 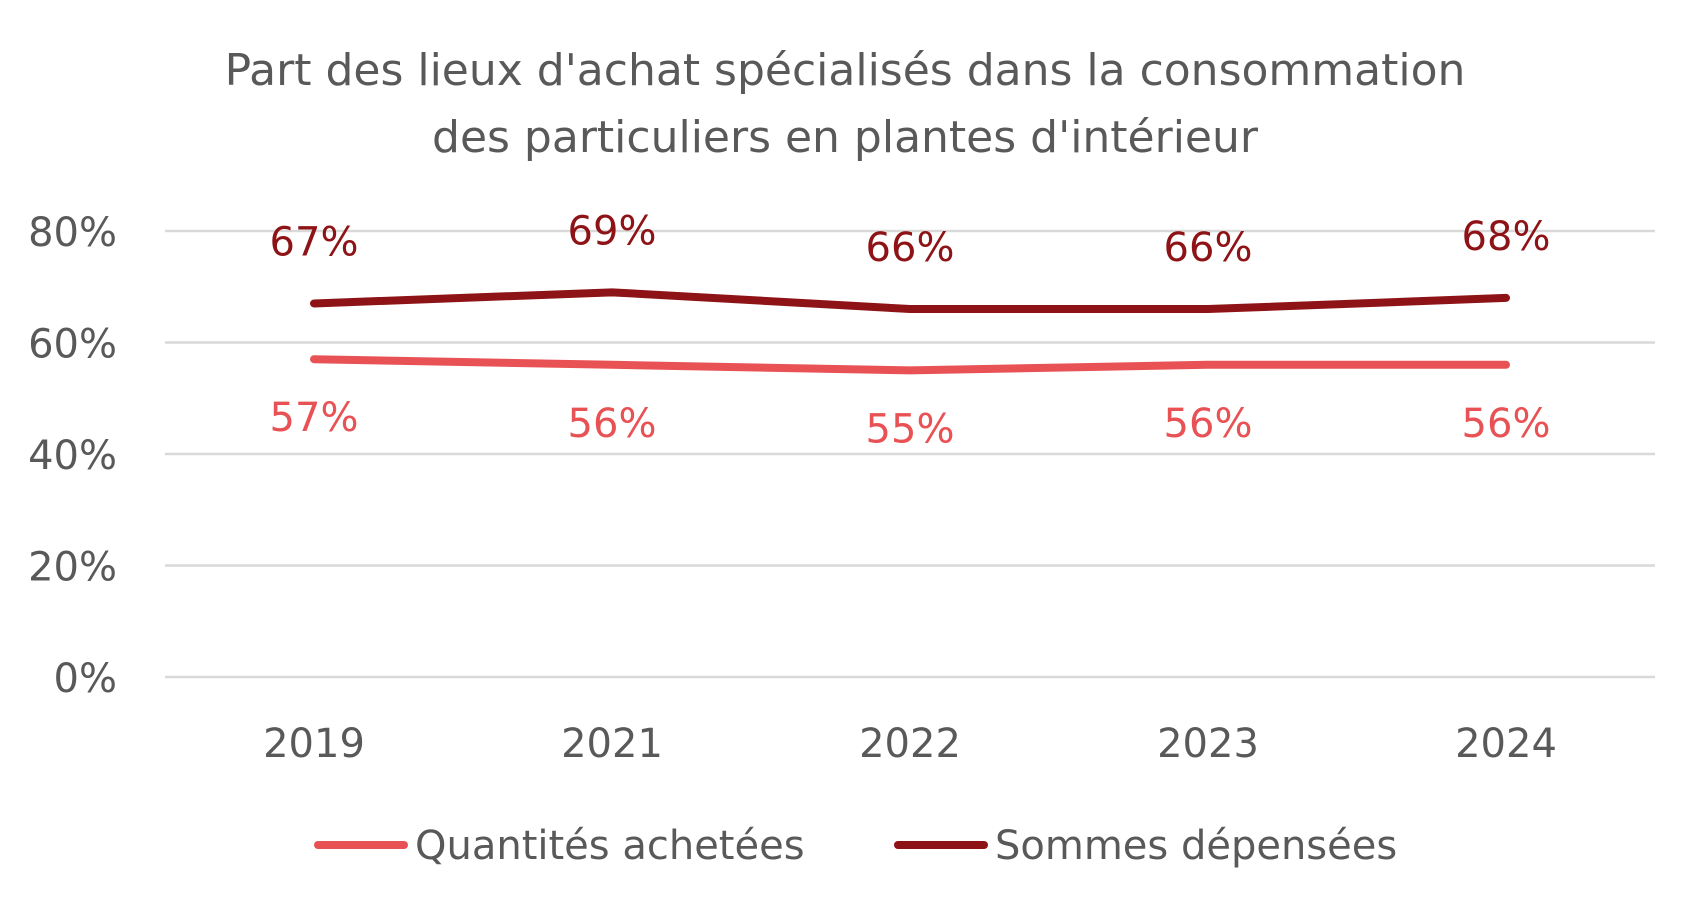 What do you see at coordinates (1208, 744) in the screenshot?
I see `x-tick-label: 2023` at bounding box center [1208, 744].